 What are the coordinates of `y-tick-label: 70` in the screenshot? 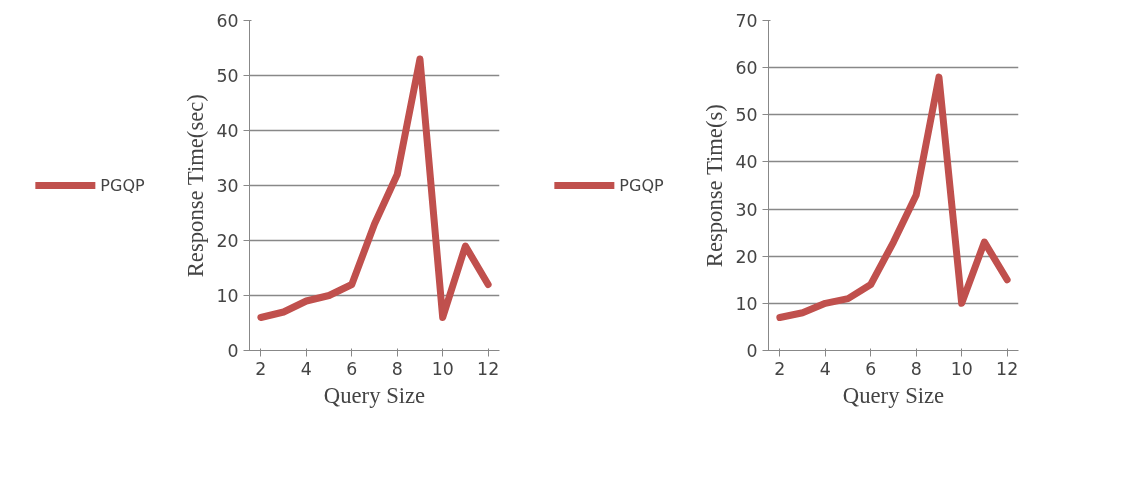 It's located at (746, 21).